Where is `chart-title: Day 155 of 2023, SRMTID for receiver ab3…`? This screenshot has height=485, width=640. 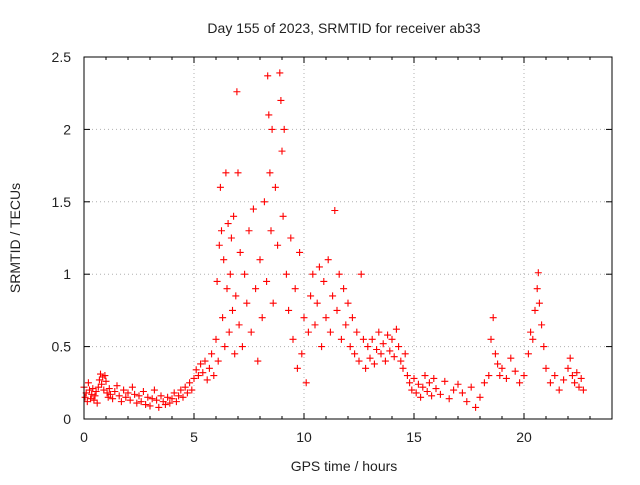
chart-title: Day 155 of 2023, SRMTID for receiver ab3… is located at coordinates (343, 28).